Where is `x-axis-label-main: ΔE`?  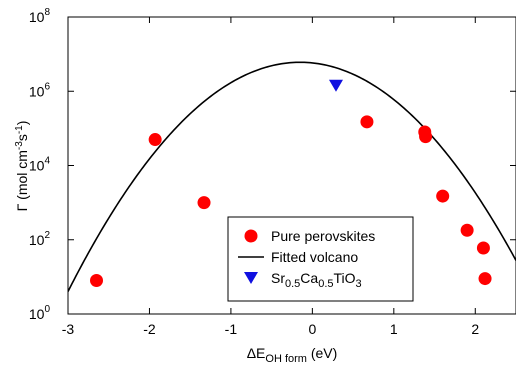 x-axis-label-main: ΔE is located at coordinates (256, 353).